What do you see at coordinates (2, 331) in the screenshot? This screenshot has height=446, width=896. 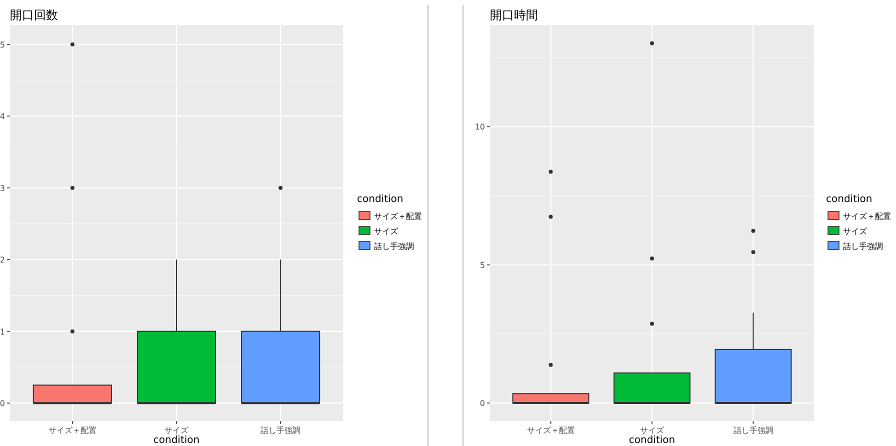 I see `y-tick-label: 1` at bounding box center [2, 331].